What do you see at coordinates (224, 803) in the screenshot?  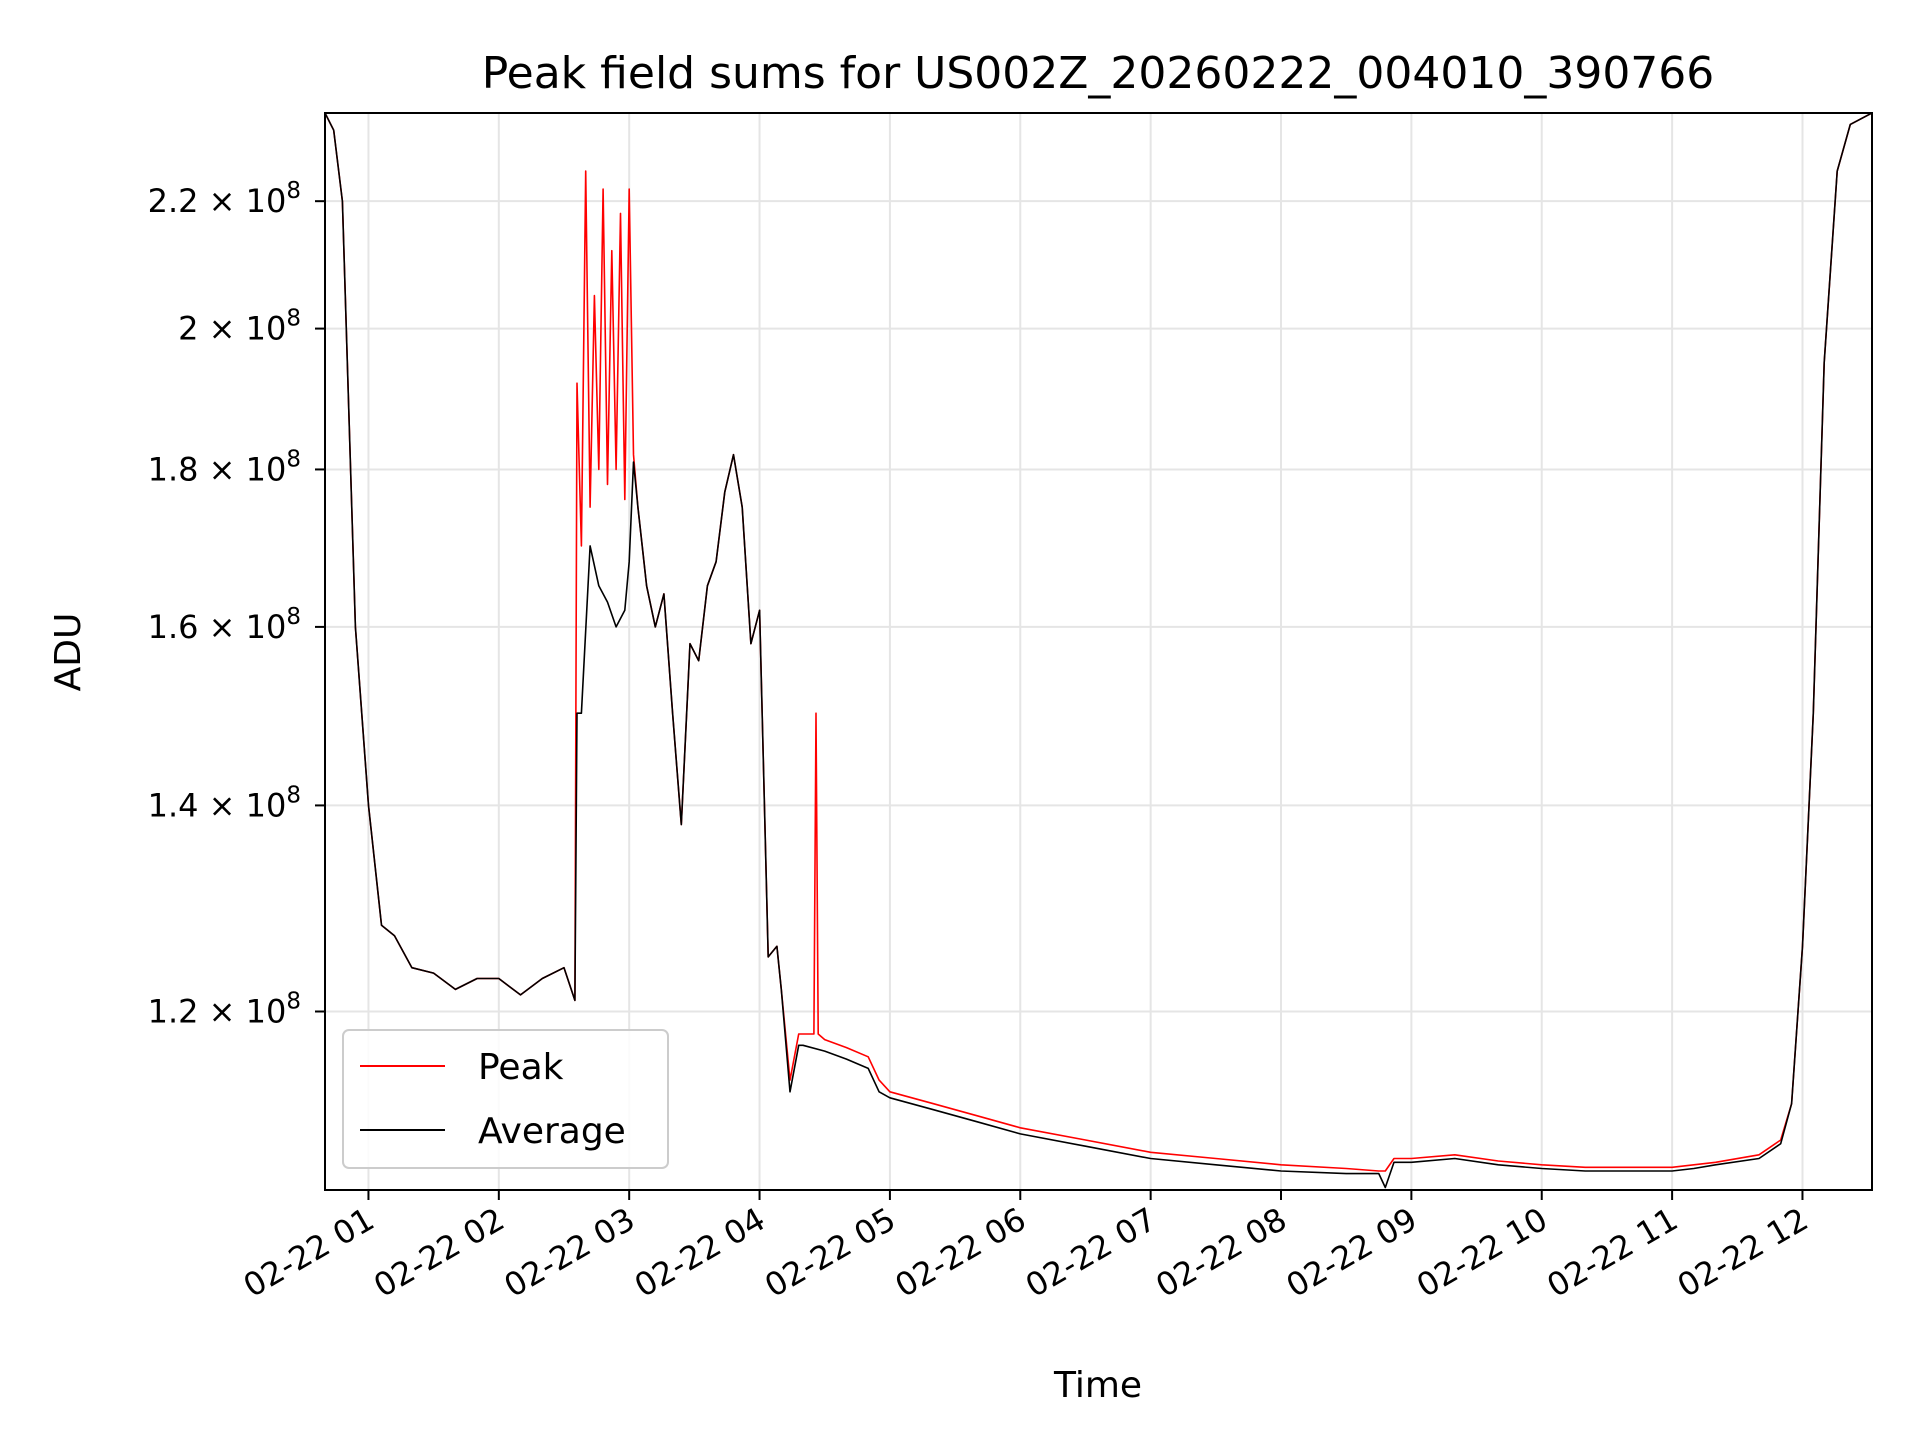 I see `y-tick-label: 1.4 × 108` at bounding box center [224, 803].